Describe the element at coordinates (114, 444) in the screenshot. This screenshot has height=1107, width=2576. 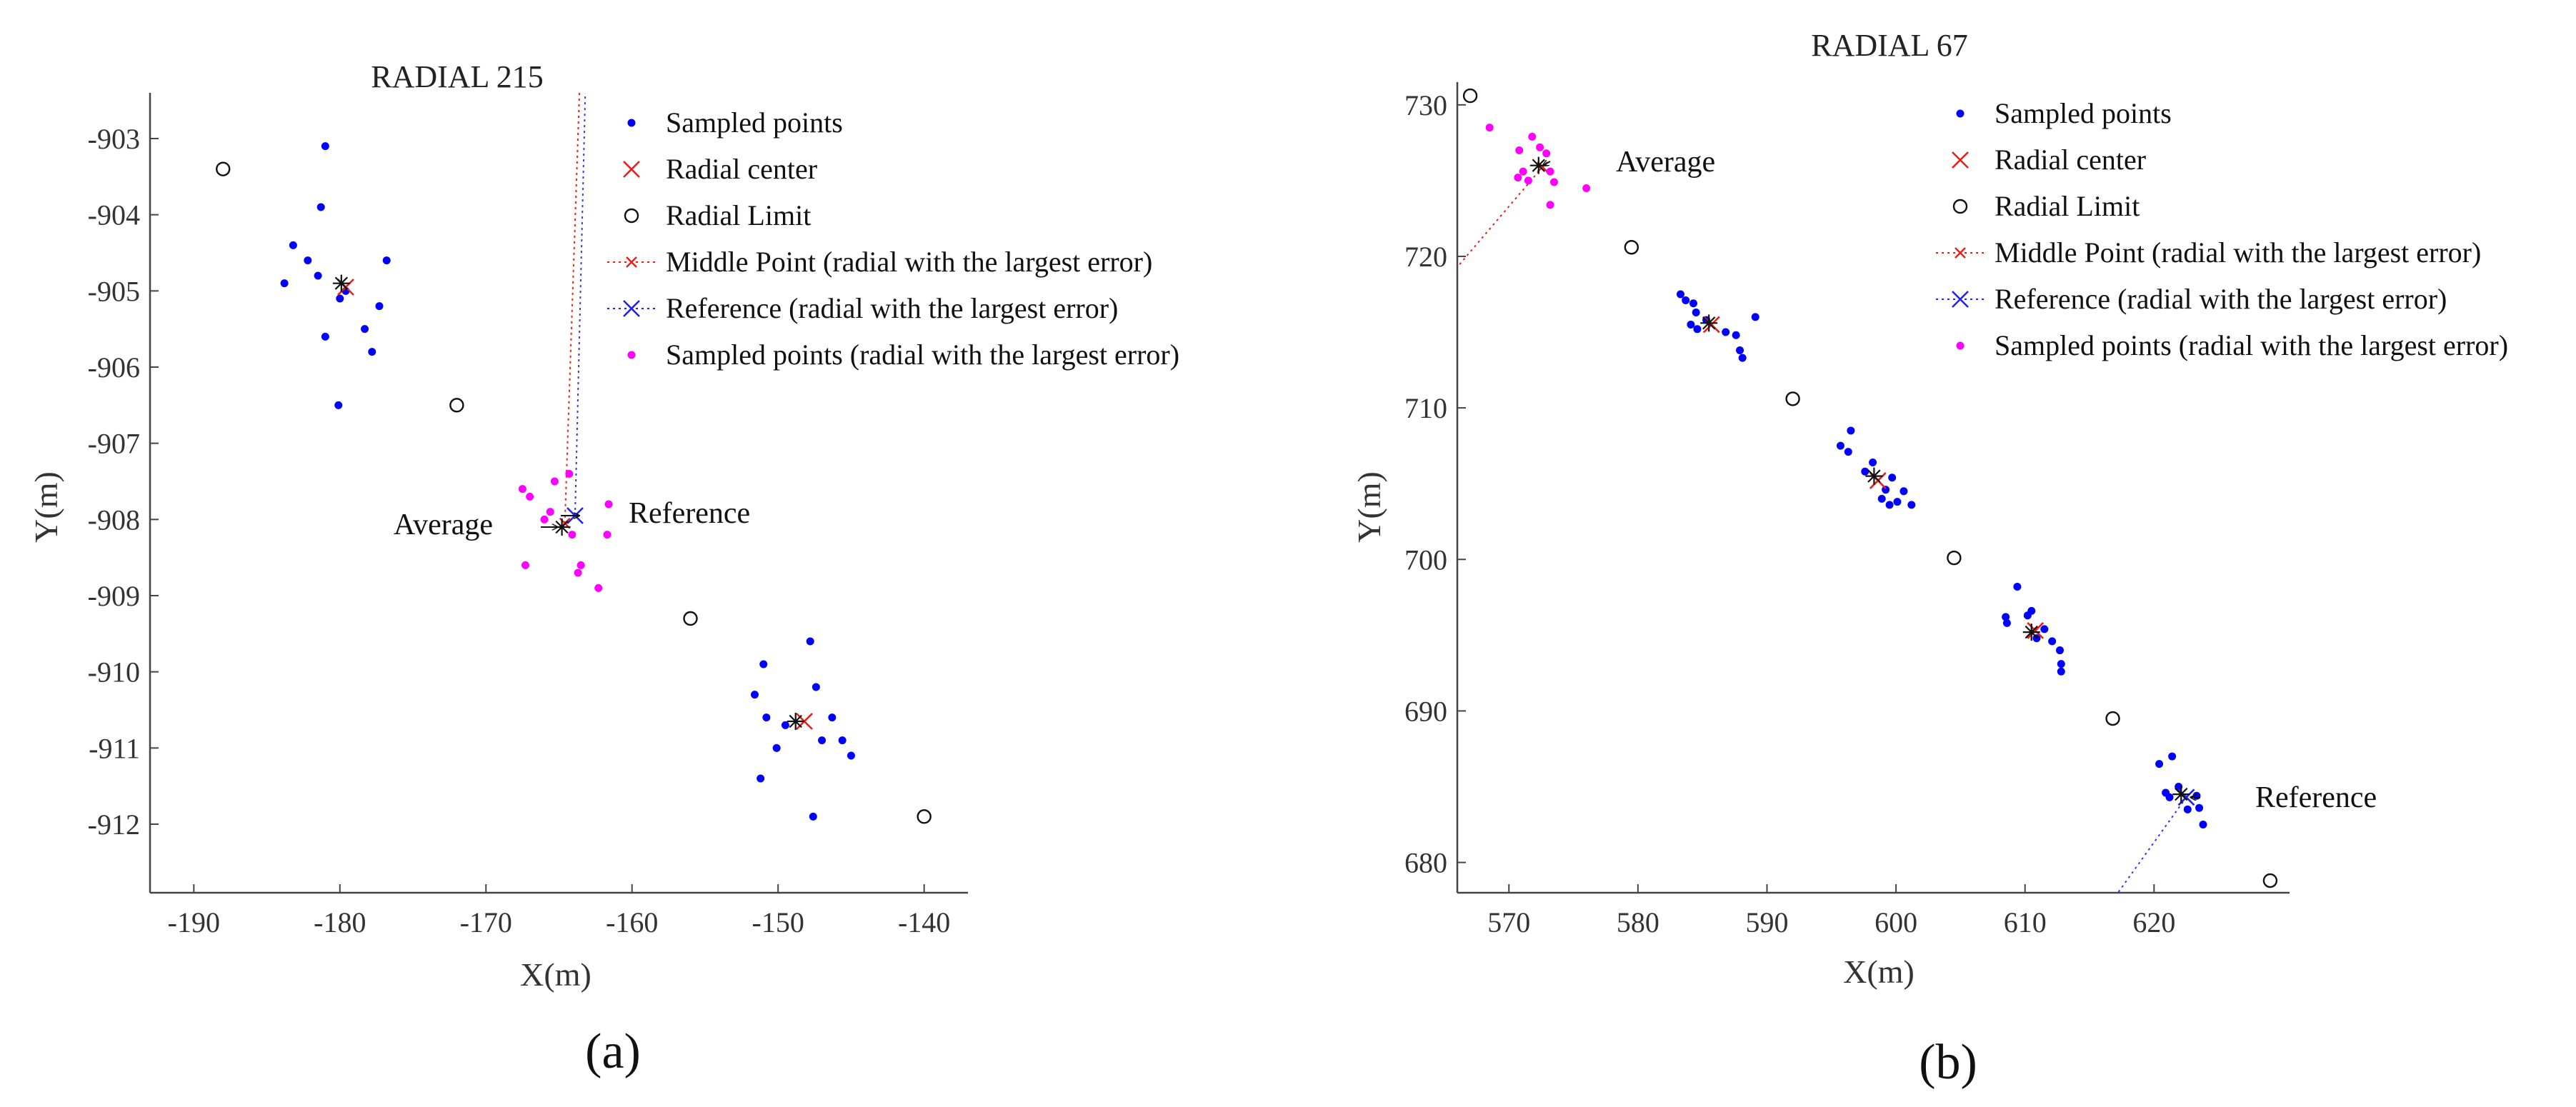
I see `y-tick-label: -907` at that location.